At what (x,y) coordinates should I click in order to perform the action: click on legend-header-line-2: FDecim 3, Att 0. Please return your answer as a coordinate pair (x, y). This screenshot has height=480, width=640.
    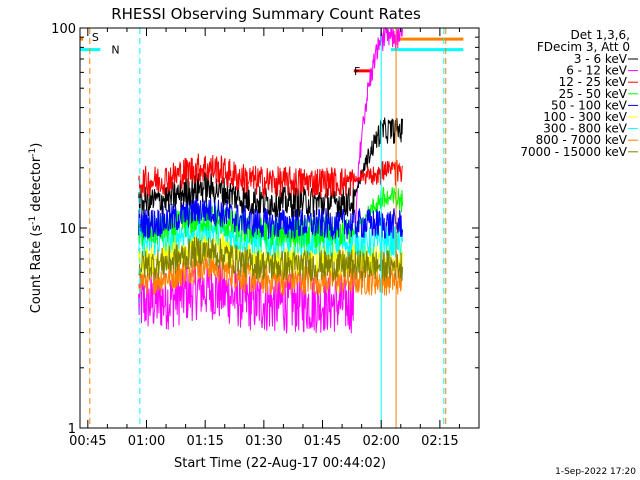
    Looking at the image, I should click on (583, 47).